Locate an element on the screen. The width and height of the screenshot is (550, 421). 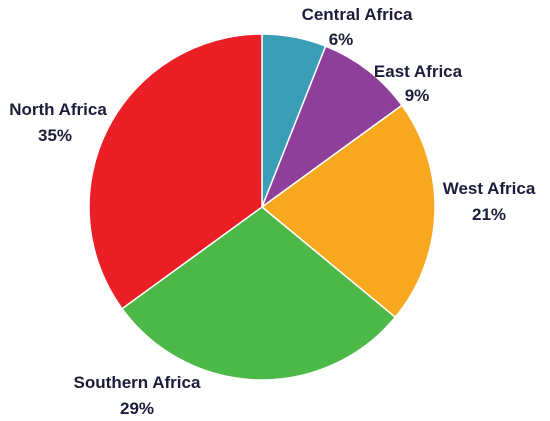
label-east-africa: East Africa is located at coordinates (418, 71).